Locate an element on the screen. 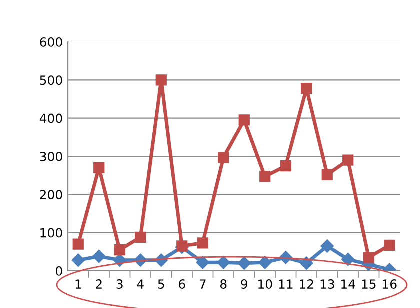 This screenshot has height=308, width=420. x-tick-label: 14 is located at coordinates (349, 284).